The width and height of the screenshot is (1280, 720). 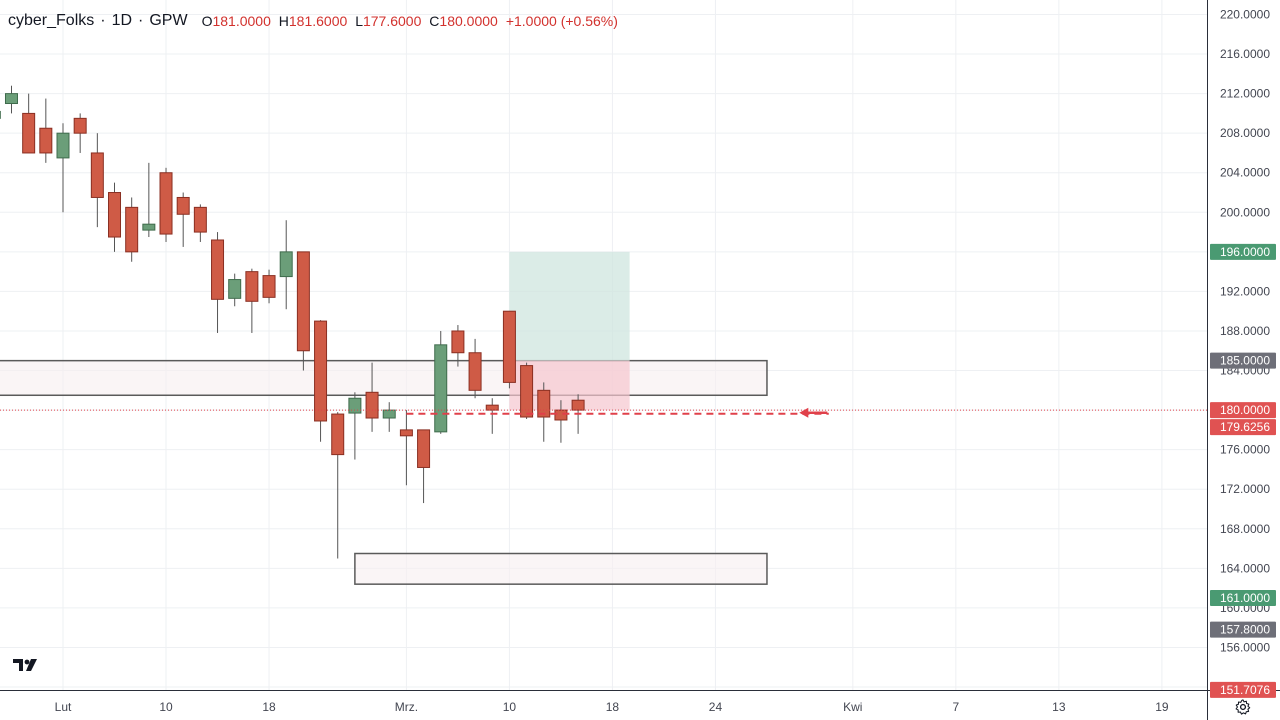 What do you see at coordinates (561, 568) in the screenshot?
I see `support-zone` at bounding box center [561, 568].